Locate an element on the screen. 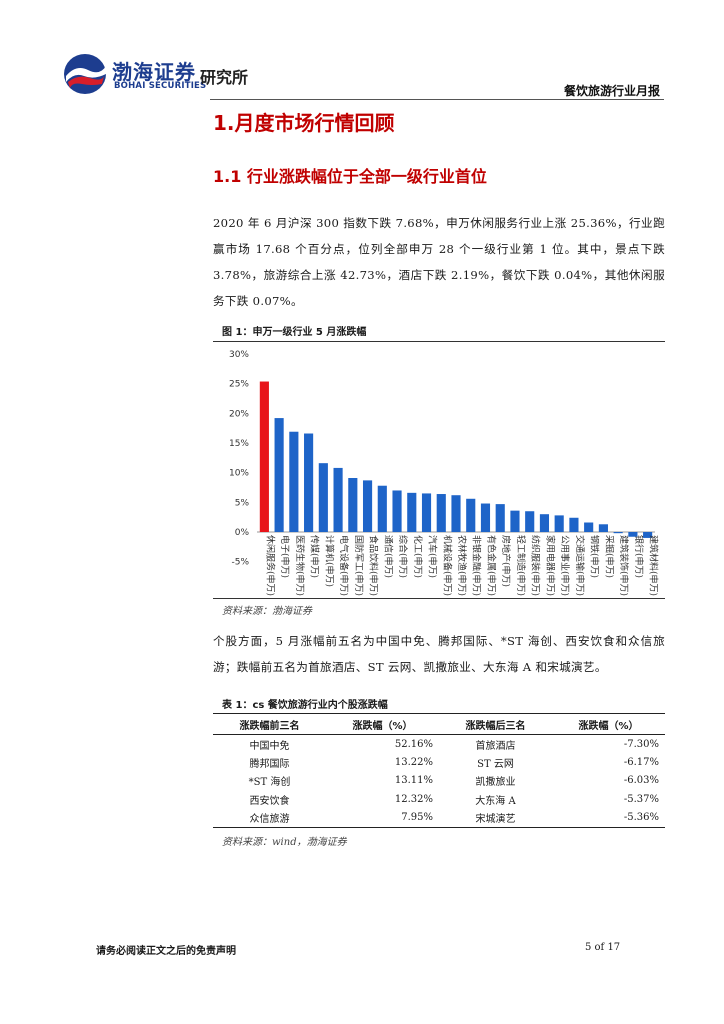 The image size is (724, 1024). category-label: 休闲服务(申万) is located at coordinates (270, 565).